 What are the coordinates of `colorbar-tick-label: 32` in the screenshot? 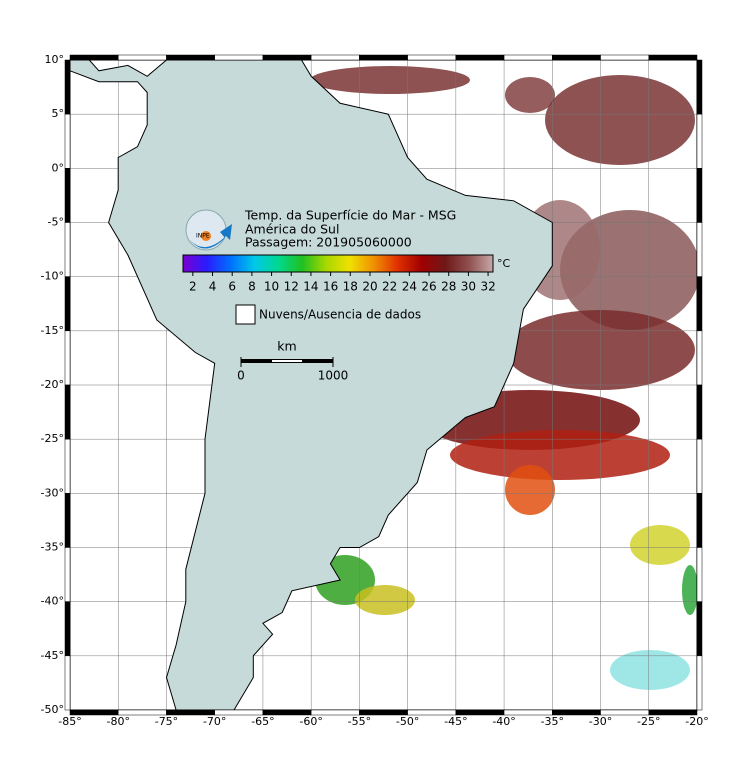 It's located at (487, 287).